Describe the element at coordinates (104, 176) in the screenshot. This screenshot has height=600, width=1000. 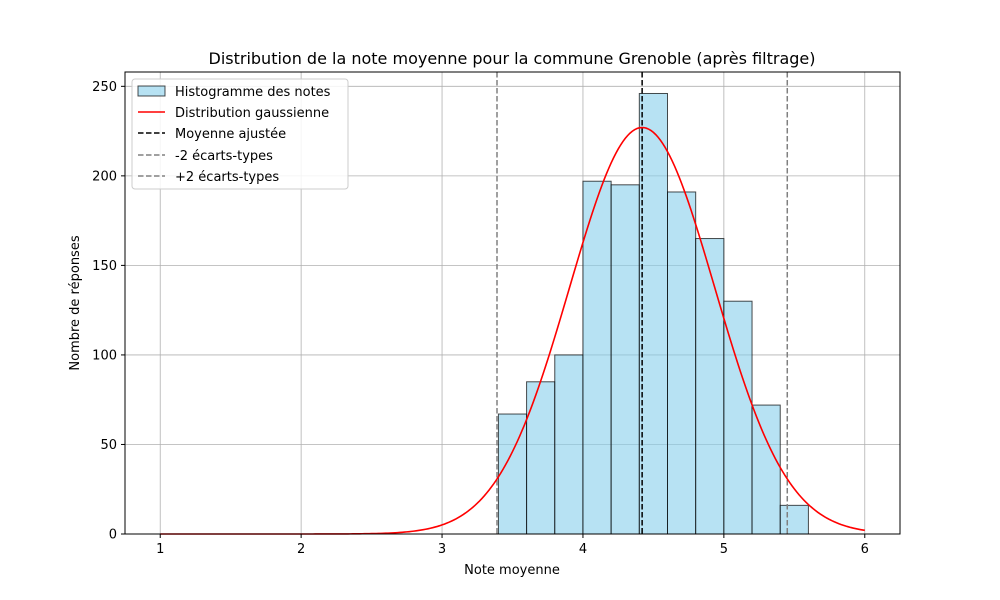
I see `y-tick-label: 200` at that location.